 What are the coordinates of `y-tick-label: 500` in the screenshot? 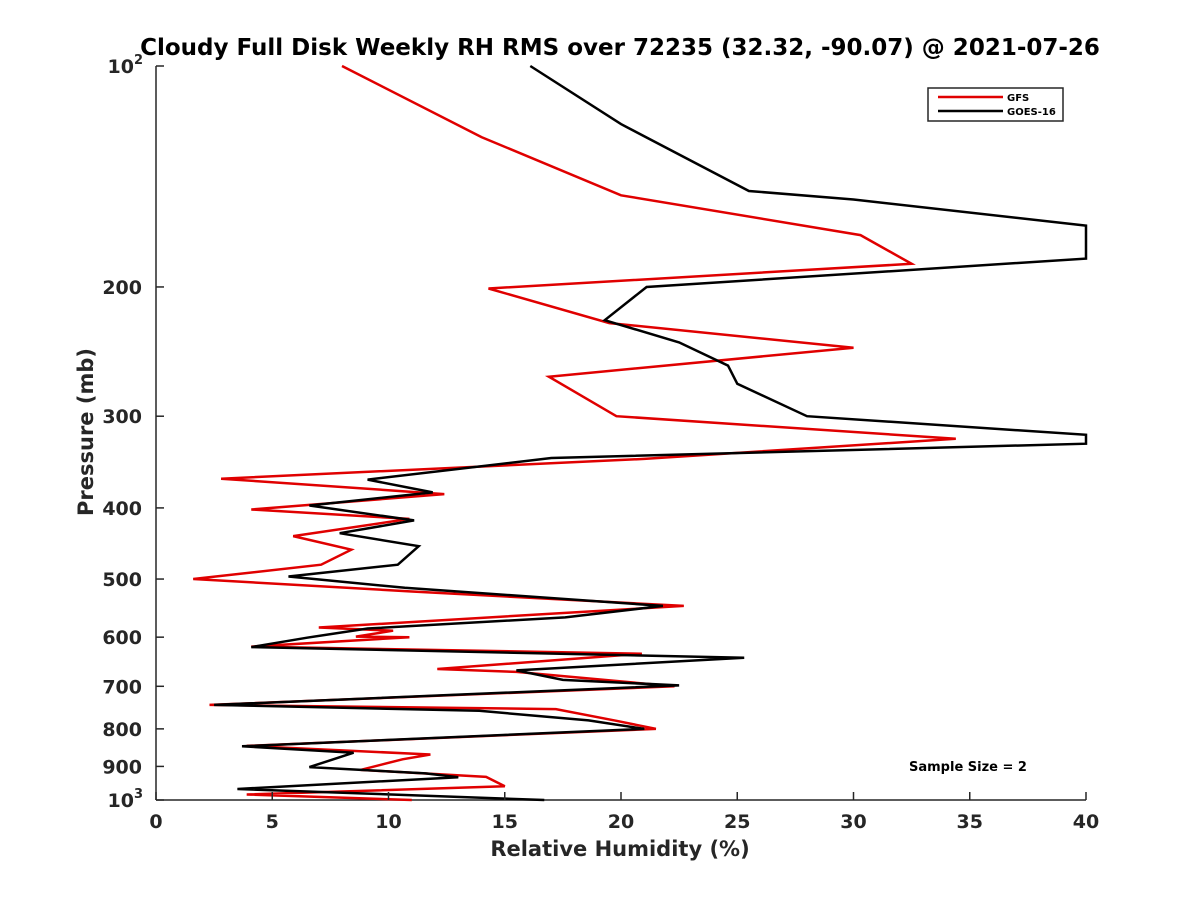 It's located at (122, 580).